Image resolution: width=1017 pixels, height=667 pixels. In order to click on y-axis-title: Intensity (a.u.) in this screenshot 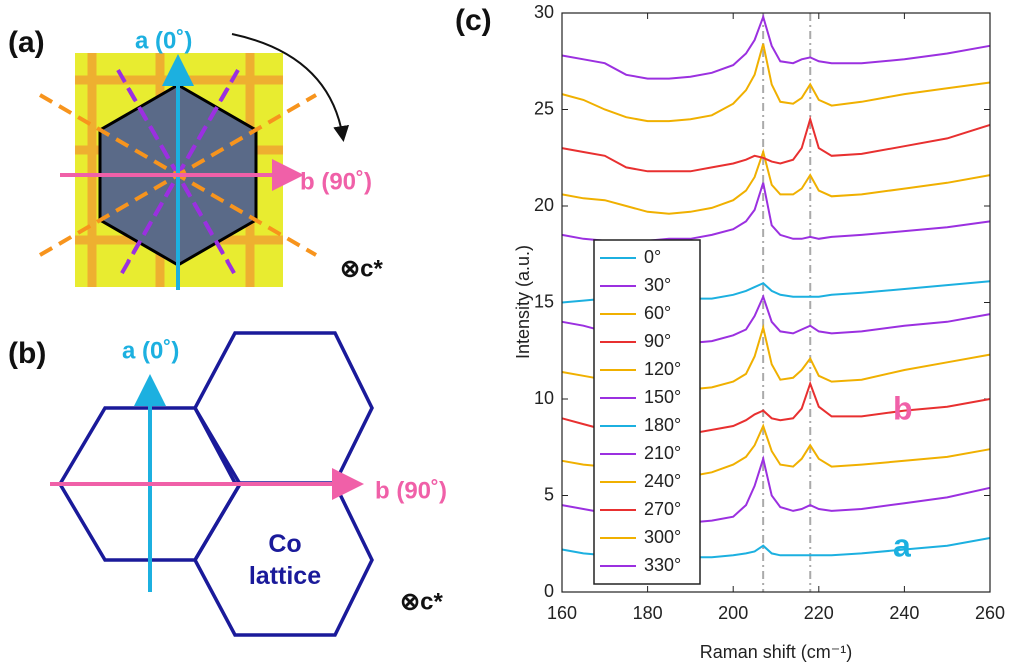, I will do `click(523, 302)`.